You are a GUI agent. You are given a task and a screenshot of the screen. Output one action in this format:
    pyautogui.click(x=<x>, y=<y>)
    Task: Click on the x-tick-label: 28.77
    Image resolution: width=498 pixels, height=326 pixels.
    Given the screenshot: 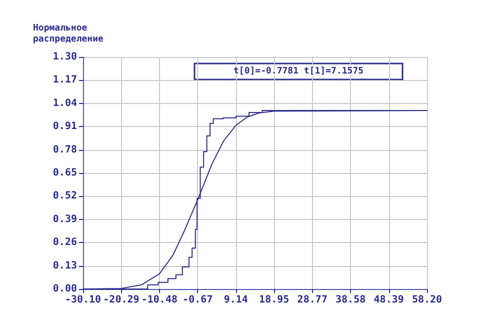 What is the action you would take?
    pyautogui.click(x=312, y=300)
    